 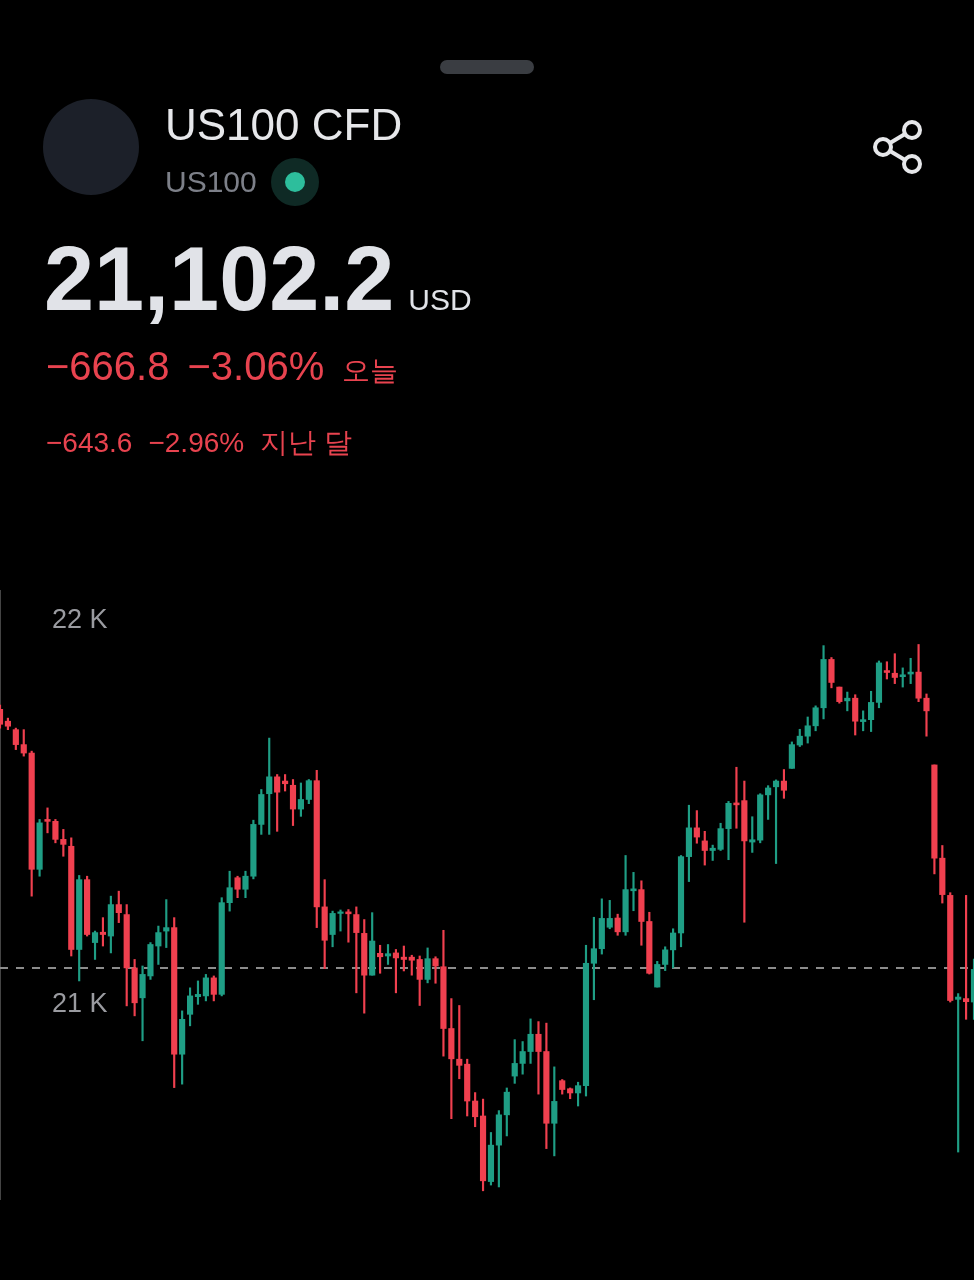 I want to click on text: USD, so click(x=440, y=300).